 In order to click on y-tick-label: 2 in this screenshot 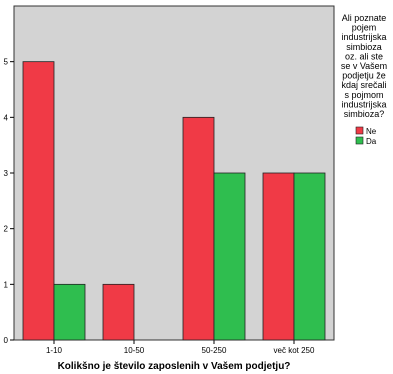, I will do `click(6, 229)`.